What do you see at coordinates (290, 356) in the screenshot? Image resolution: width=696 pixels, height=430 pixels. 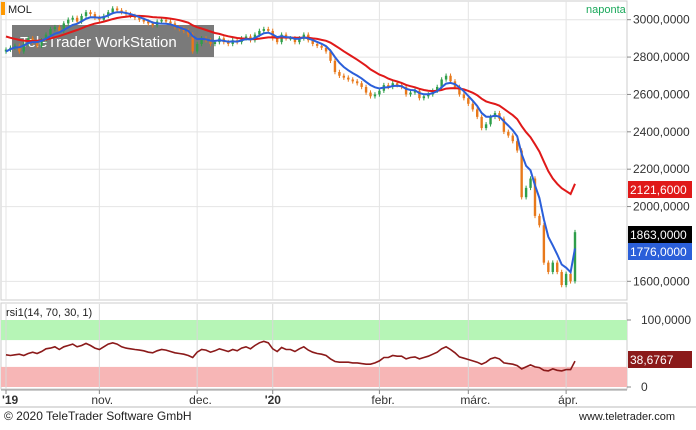 I see `rsi-line` at bounding box center [290, 356].